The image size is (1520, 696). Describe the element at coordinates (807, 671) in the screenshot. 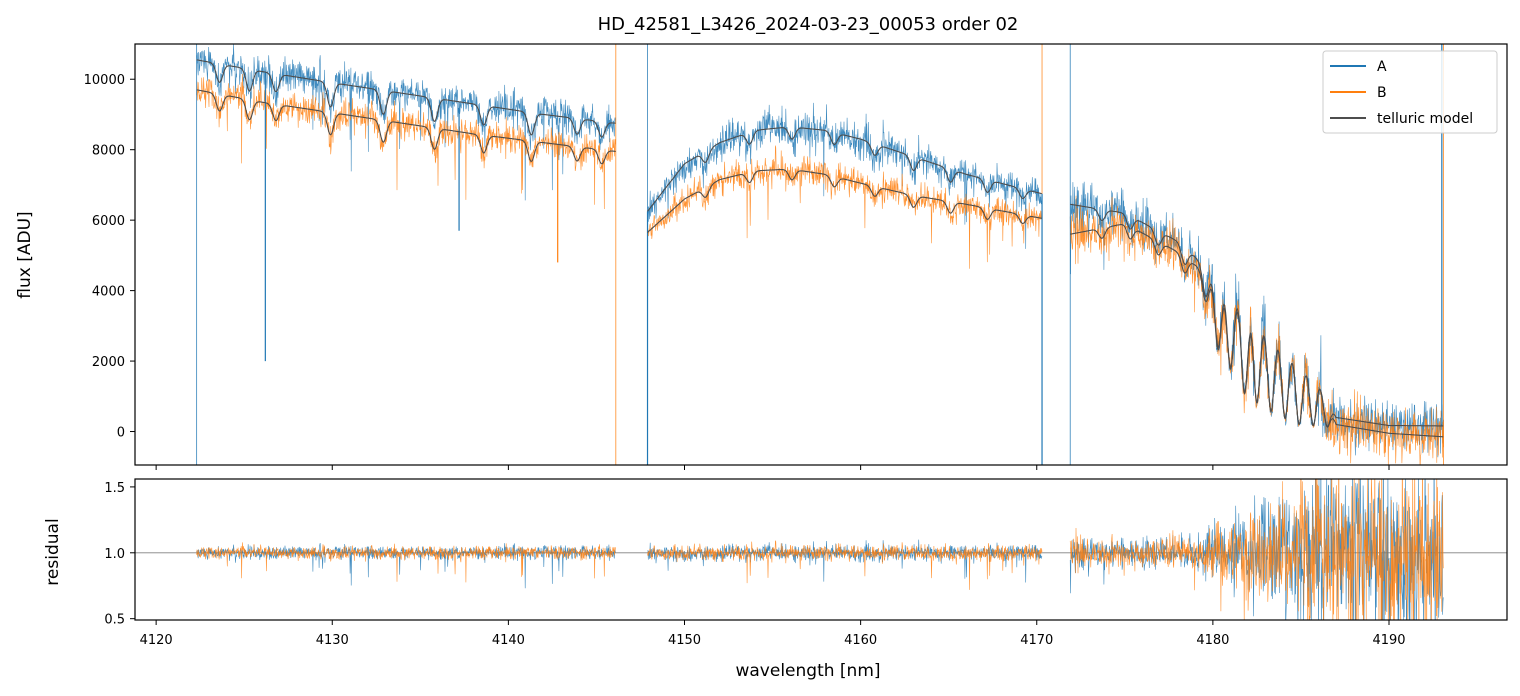

I see `x-axis-label: wavelength [nm]` at that location.